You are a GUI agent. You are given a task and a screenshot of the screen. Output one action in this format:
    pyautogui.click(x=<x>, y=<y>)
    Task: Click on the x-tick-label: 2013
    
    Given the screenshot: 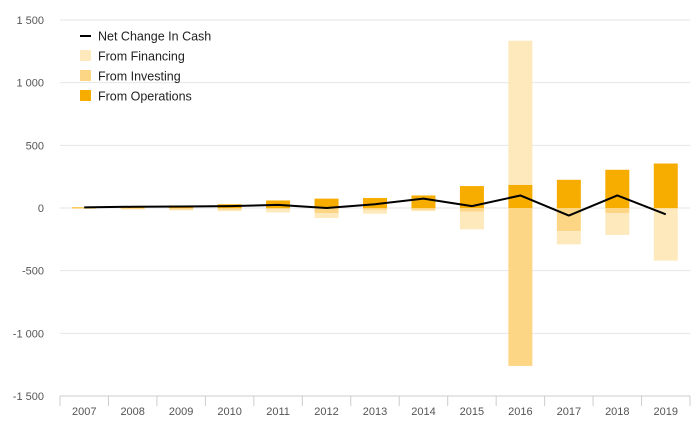 What is the action you would take?
    pyautogui.click(x=375, y=412)
    